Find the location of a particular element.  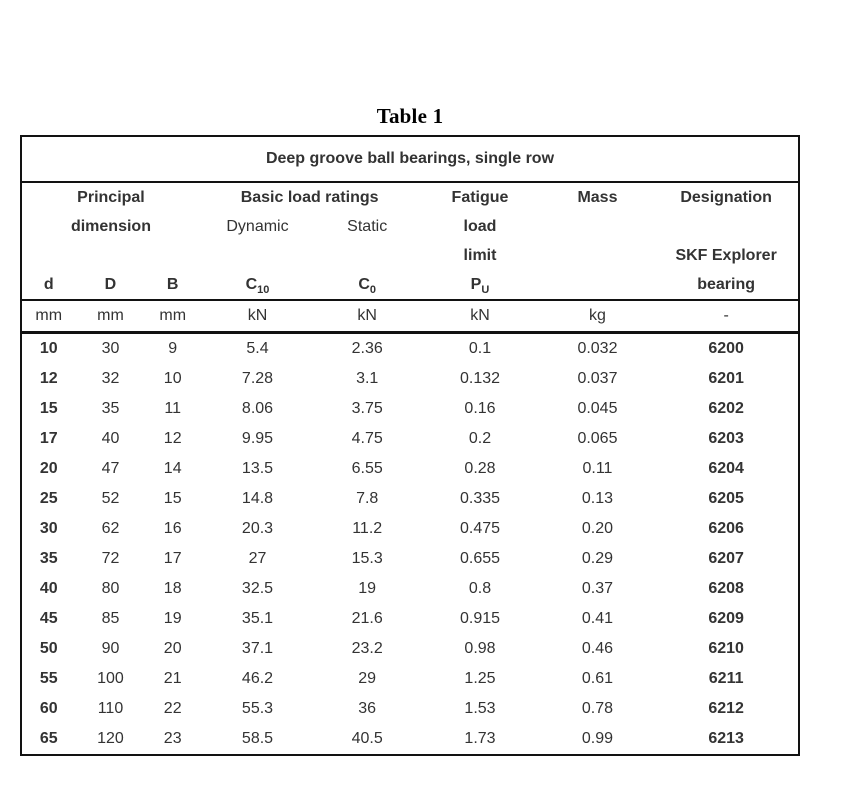

col-header-D: D is located at coordinates (110, 285).